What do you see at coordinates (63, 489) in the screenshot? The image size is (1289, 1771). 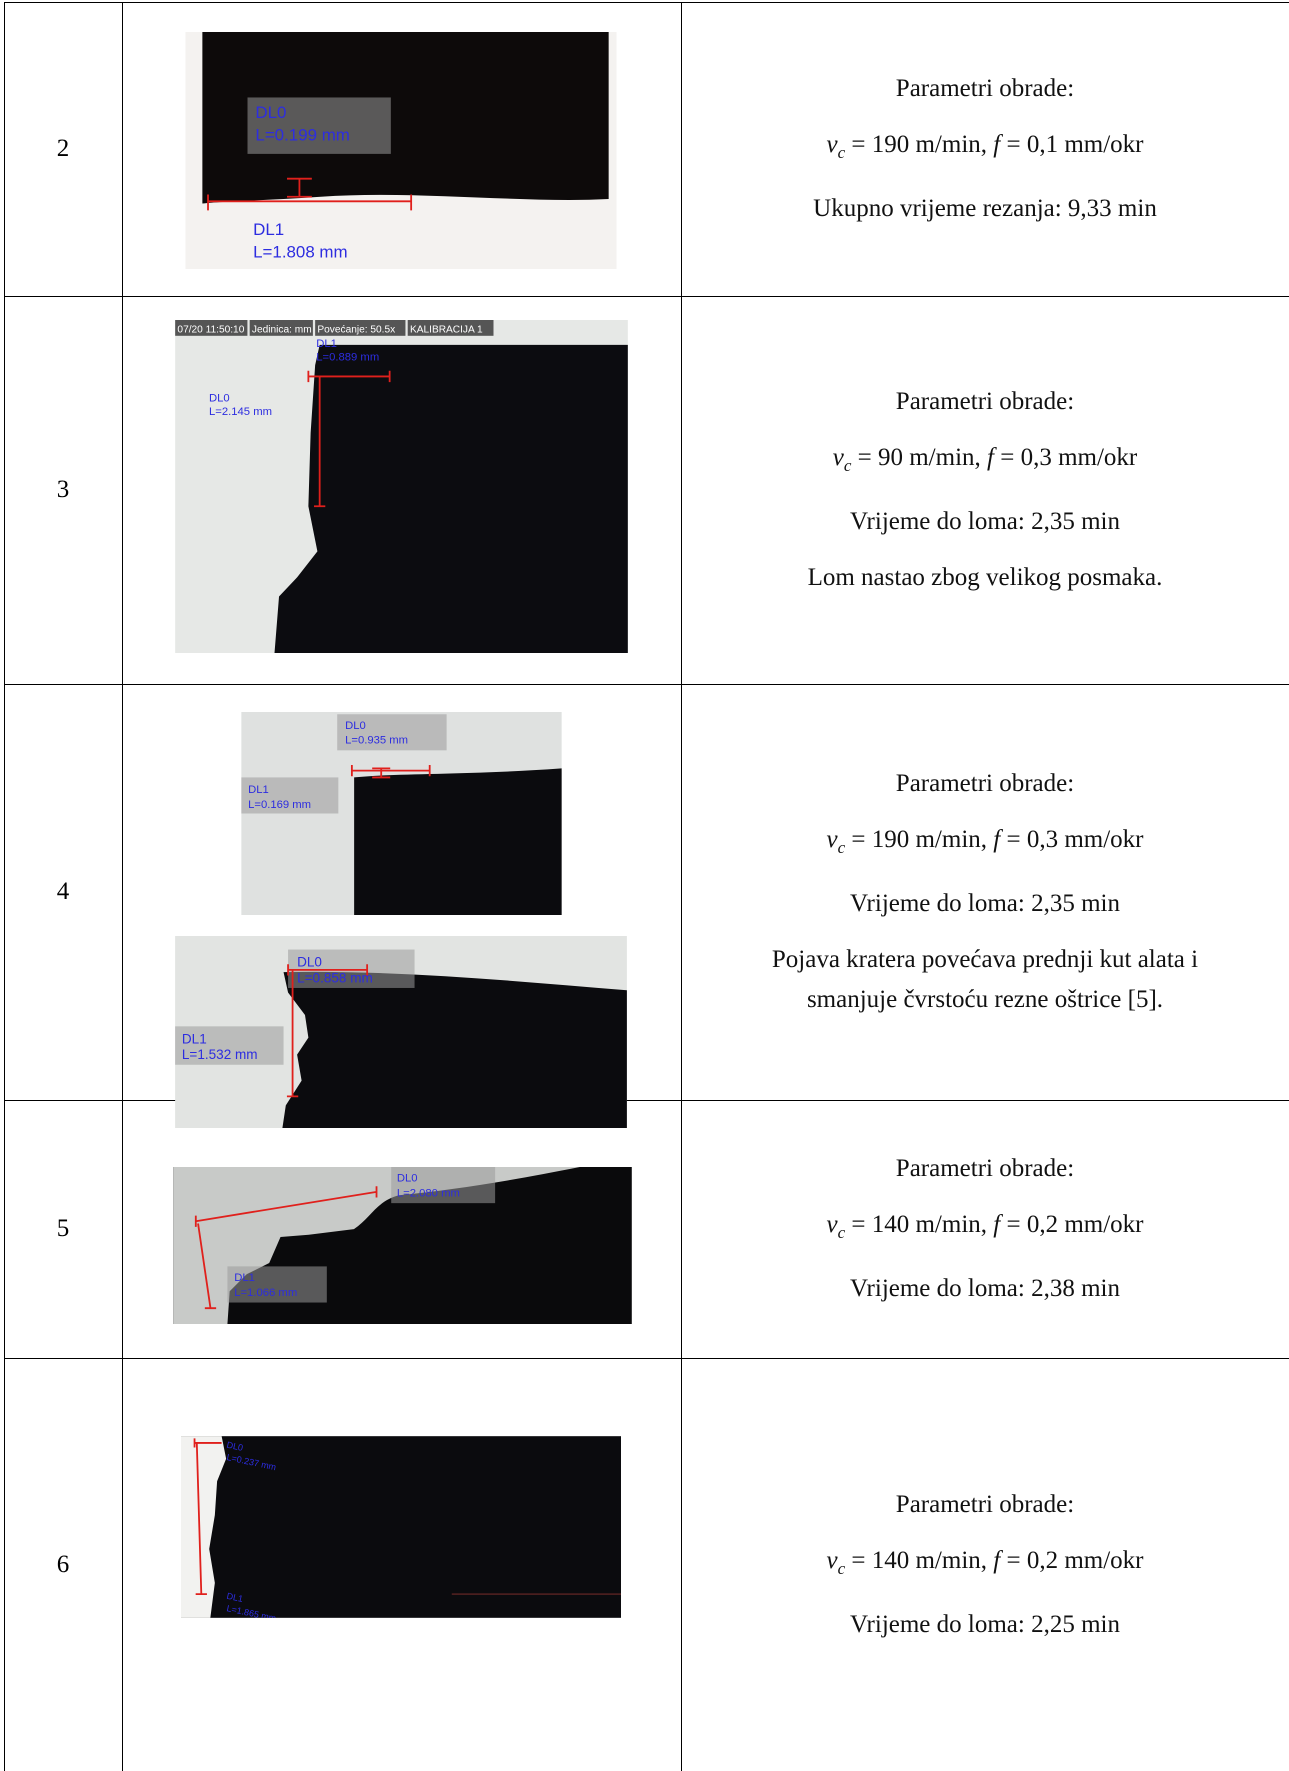 I see `row-number: 3` at bounding box center [63, 489].